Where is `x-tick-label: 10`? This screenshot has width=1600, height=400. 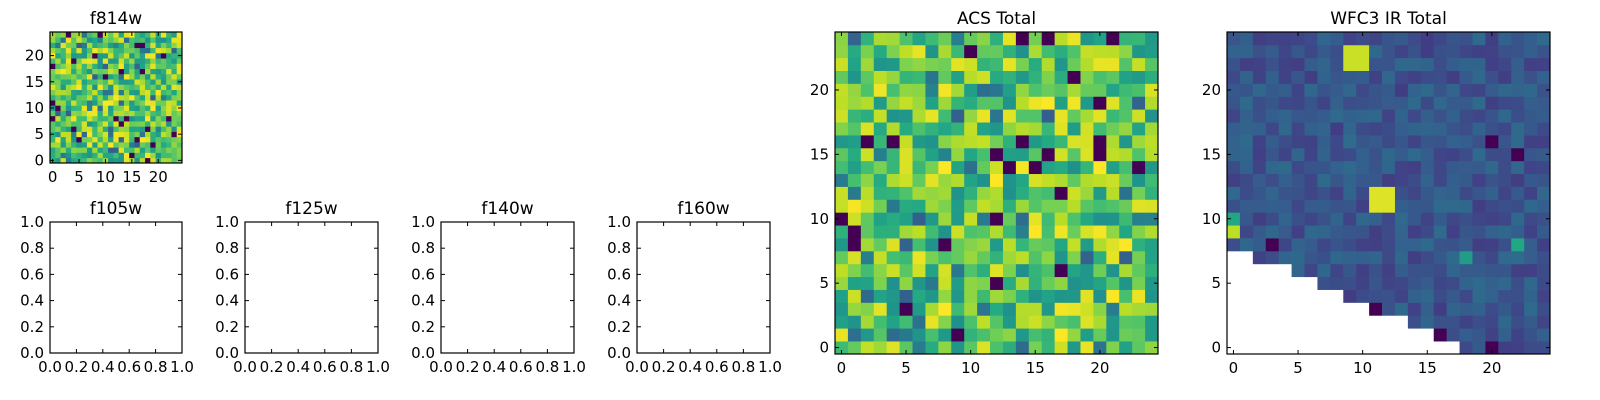 x-tick-label: 10 is located at coordinates (105, 177).